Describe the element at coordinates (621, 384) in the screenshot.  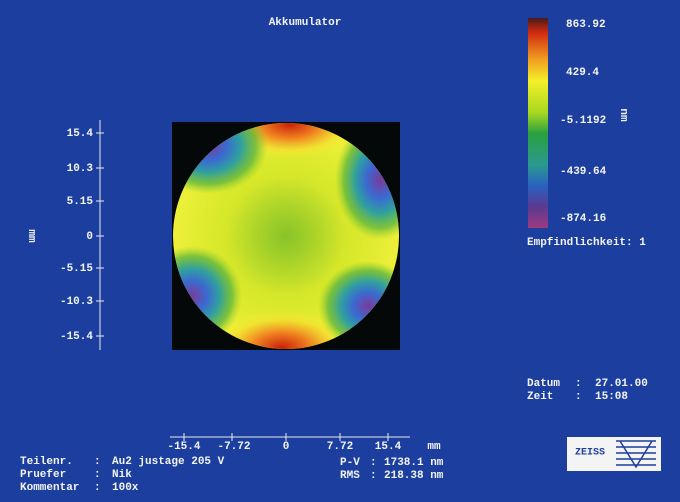
I see `field-value: 27.01.00` at that location.